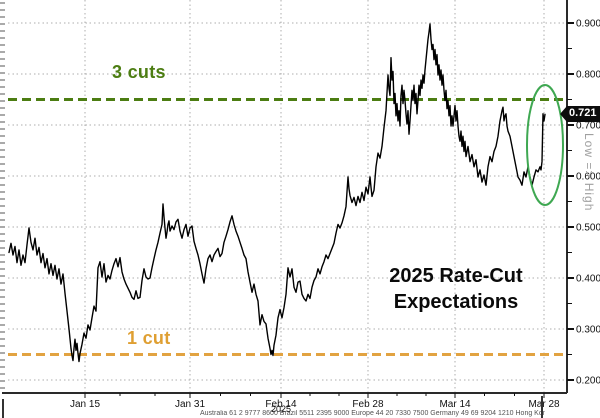 This screenshot has width=600, height=418. I want to click on y-axis-low-high-note: Low => High, so click(589, 172).